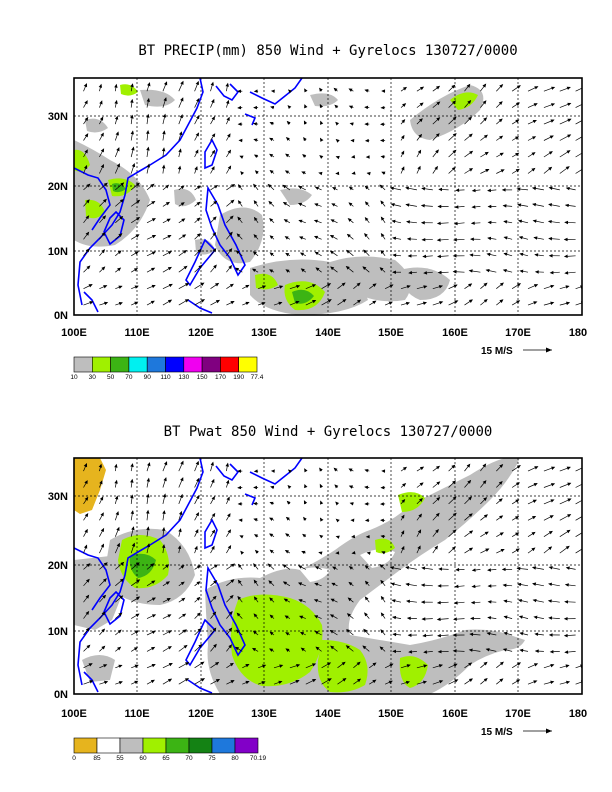 The width and height of the screenshot is (612, 792). What do you see at coordinates (74, 333) in the screenshot?
I see `x-tick-label: 100E` at bounding box center [74, 333].